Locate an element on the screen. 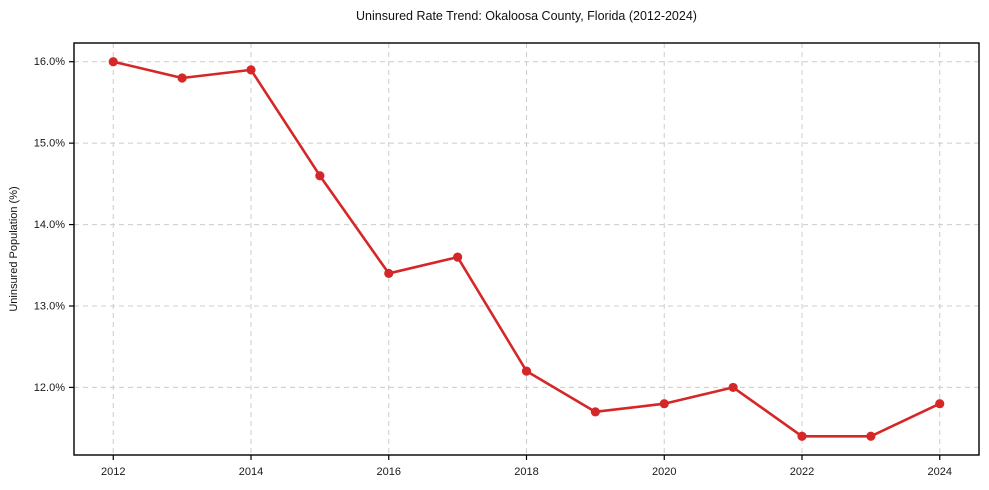 The image size is (989, 490). x-tick-label-2022: 2022 is located at coordinates (802, 472).